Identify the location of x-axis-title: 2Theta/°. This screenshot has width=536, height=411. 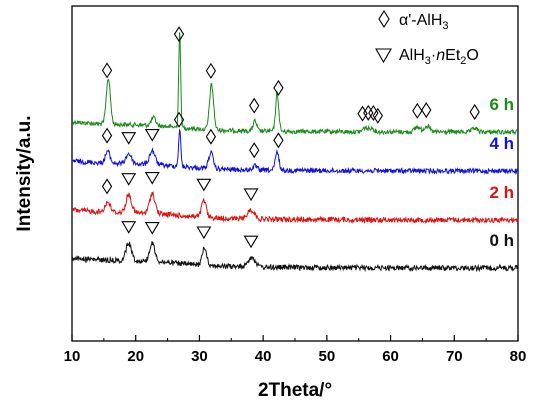
(295, 390).